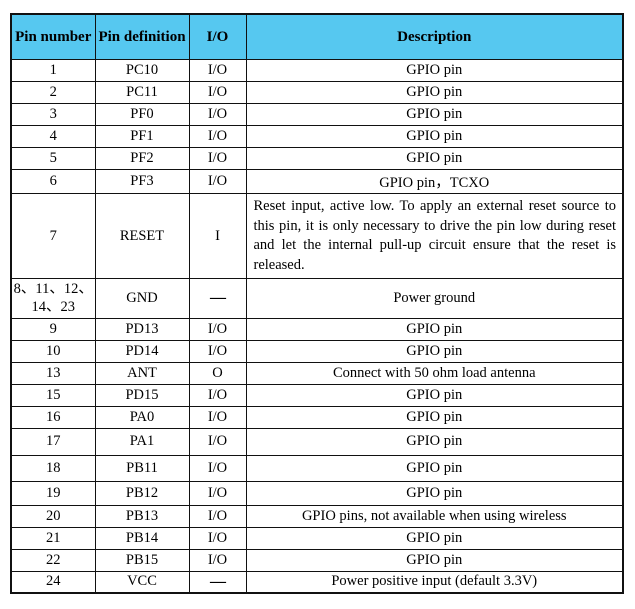 This screenshot has height=609, width=635. I want to click on cell-pin-definition: PD15, so click(142, 395).